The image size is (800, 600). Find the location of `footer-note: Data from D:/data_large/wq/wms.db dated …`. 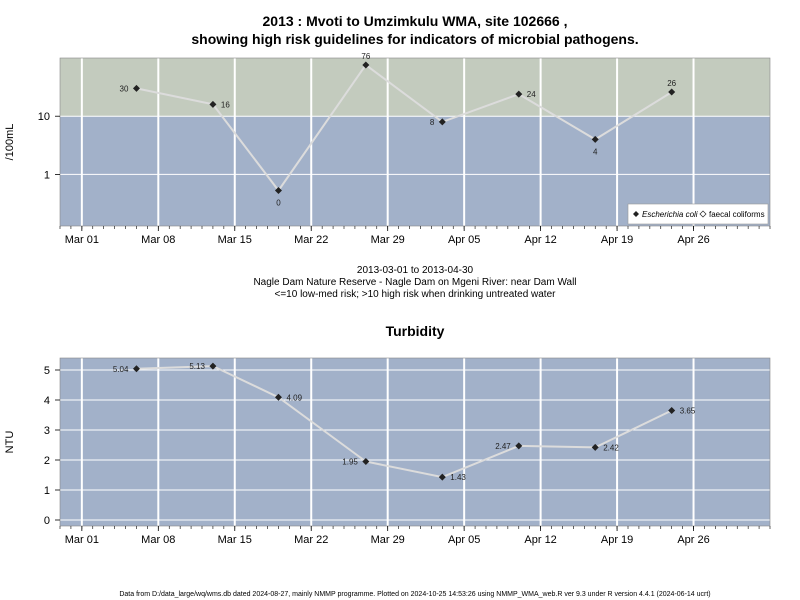

footer-note: Data from D:/data_large/wq/wms.db dated … is located at coordinates (414, 594).